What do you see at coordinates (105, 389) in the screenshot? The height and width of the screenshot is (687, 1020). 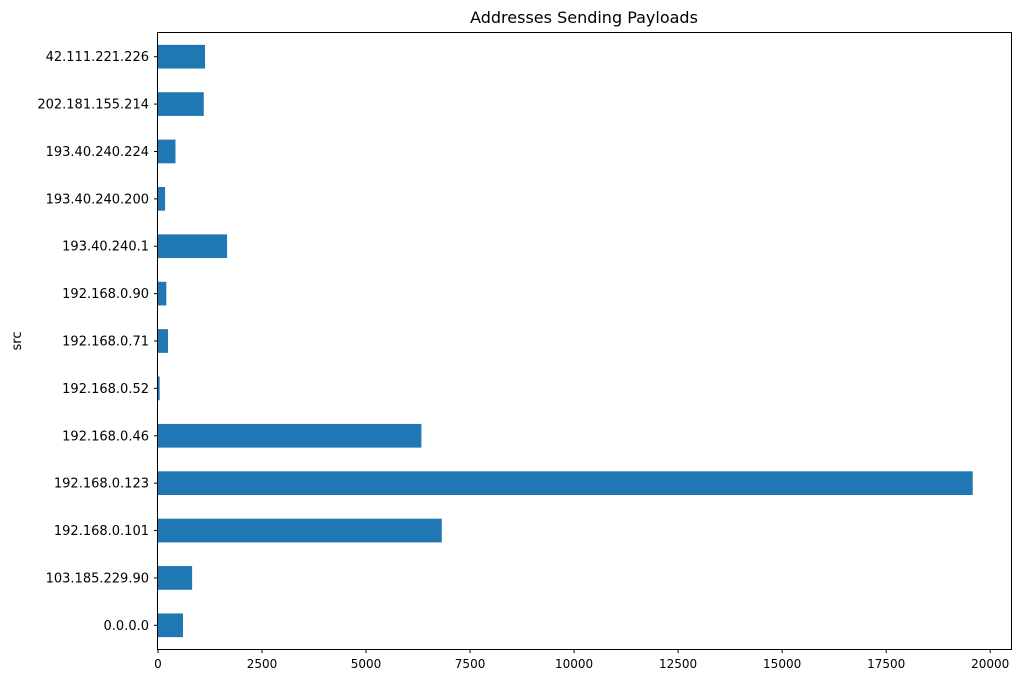 I see `y-tick-label: 192.168.0.52` at bounding box center [105, 389].